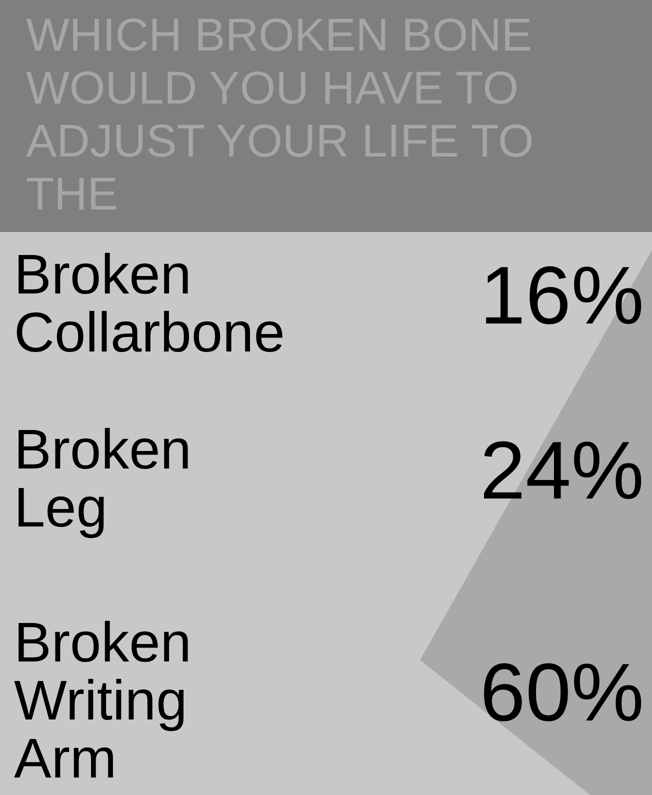 This screenshot has width=652, height=795. I want to click on category-label: Broken Collarbone, so click(149, 303).